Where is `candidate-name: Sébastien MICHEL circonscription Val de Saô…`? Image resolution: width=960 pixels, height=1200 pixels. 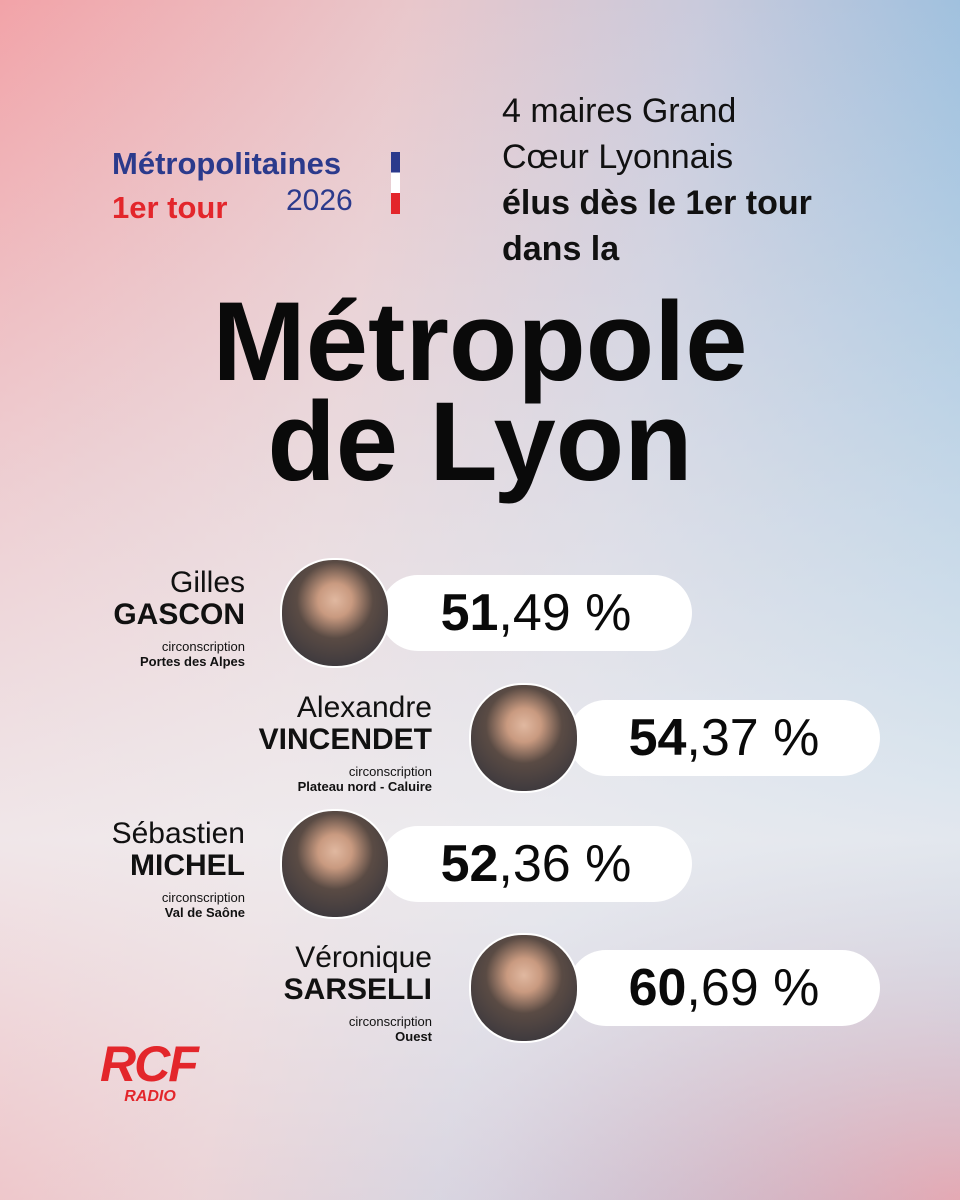
candidate-name: Sébastien MICHEL circonscription Val de Saô… is located at coordinates (122, 869).